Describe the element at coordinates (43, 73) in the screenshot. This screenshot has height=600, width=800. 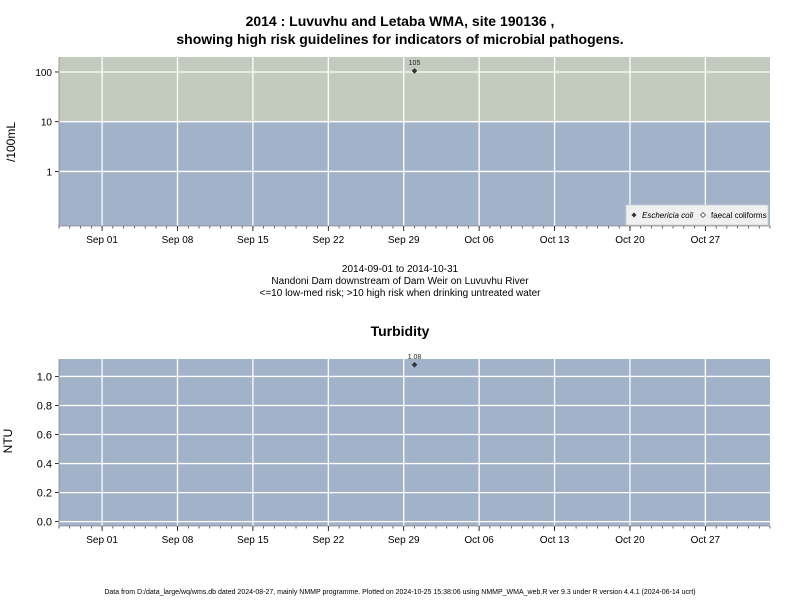
I see `y-tick-label: 100` at that location.